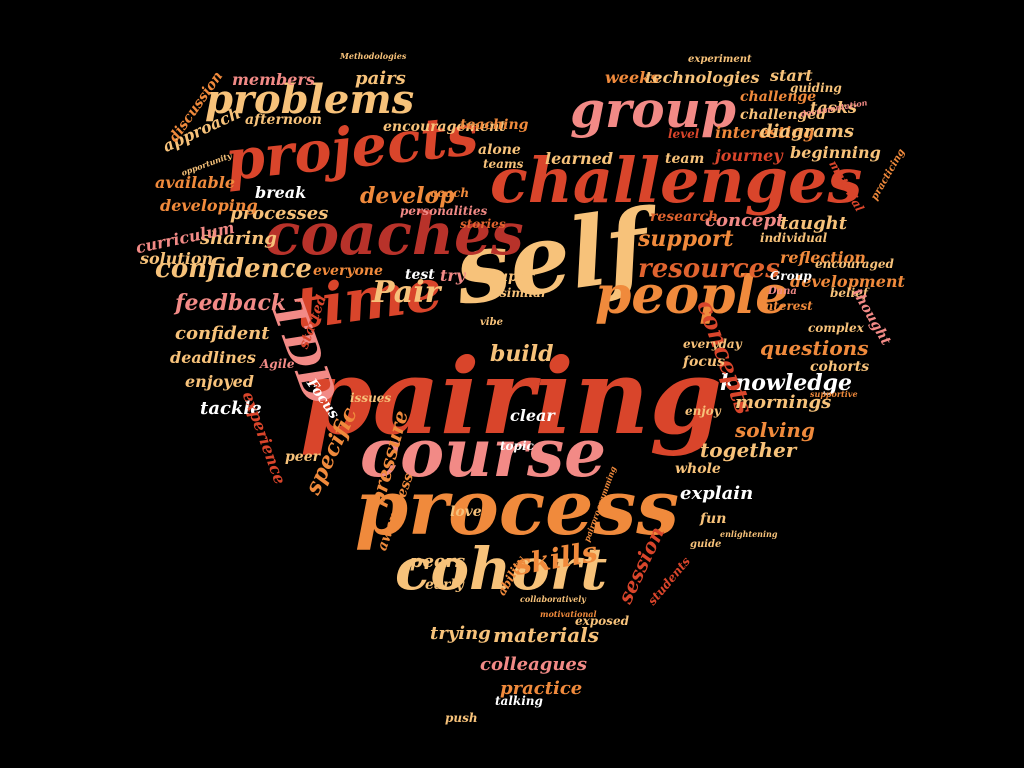 This screenshot has width=1024, height=768. What do you see at coordinates (222, 333) in the screenshot?
I see `word-cloud-word: confident` at bounding box center [222, 333].